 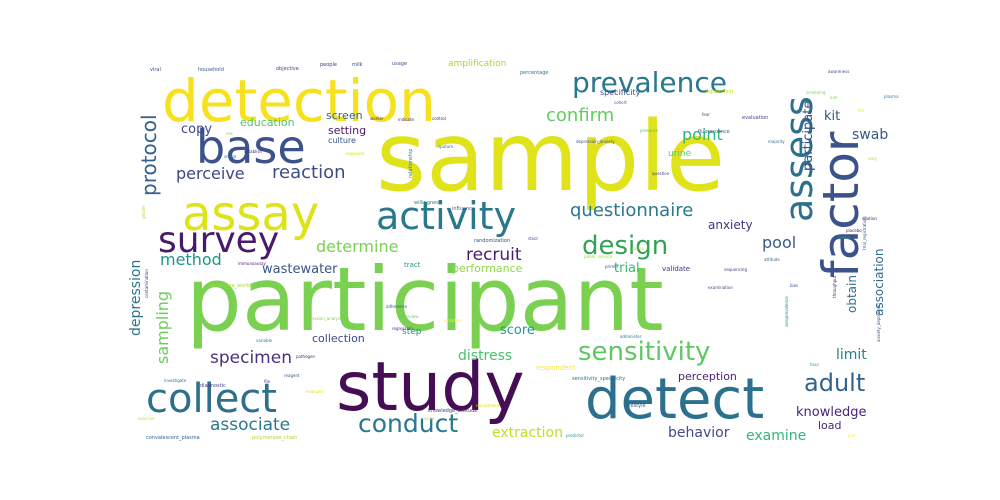 I want to click on word-tract: tract, so click(x=412, y=265).